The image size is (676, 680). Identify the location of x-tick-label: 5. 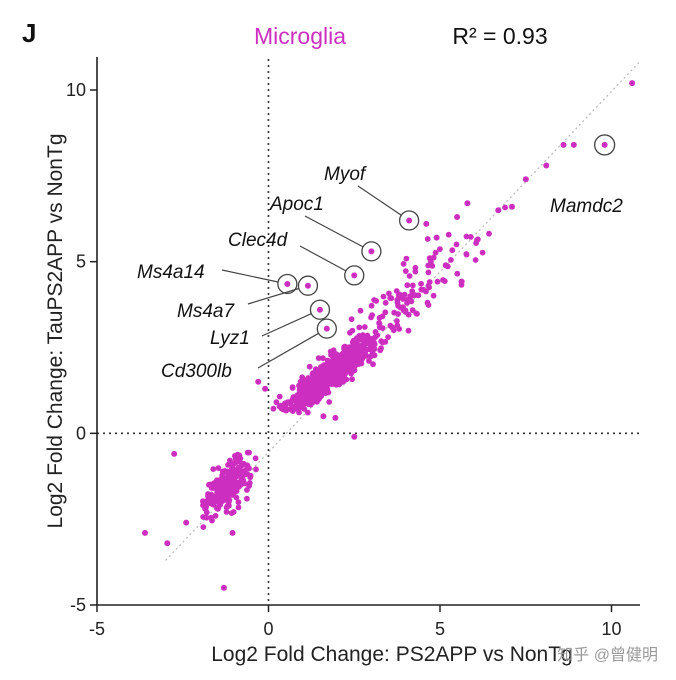
(440, 629).